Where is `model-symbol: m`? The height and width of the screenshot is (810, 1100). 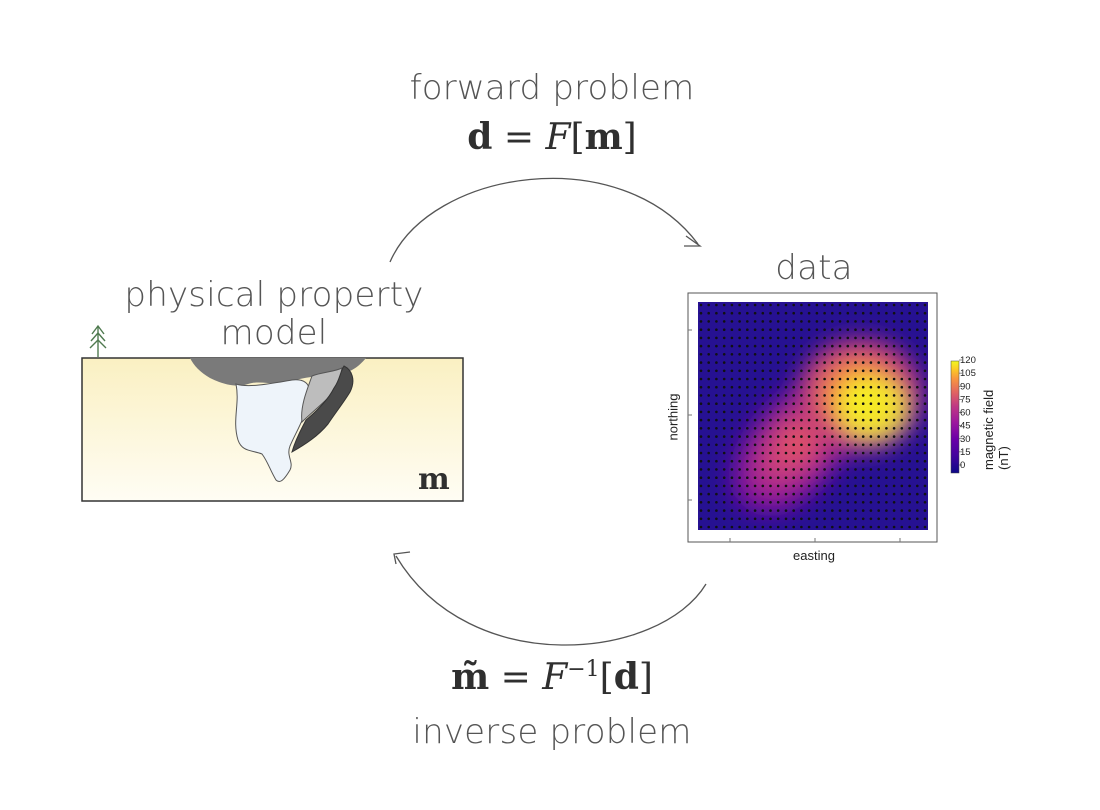
model-symbol: m is located at coordinates (434, 479).